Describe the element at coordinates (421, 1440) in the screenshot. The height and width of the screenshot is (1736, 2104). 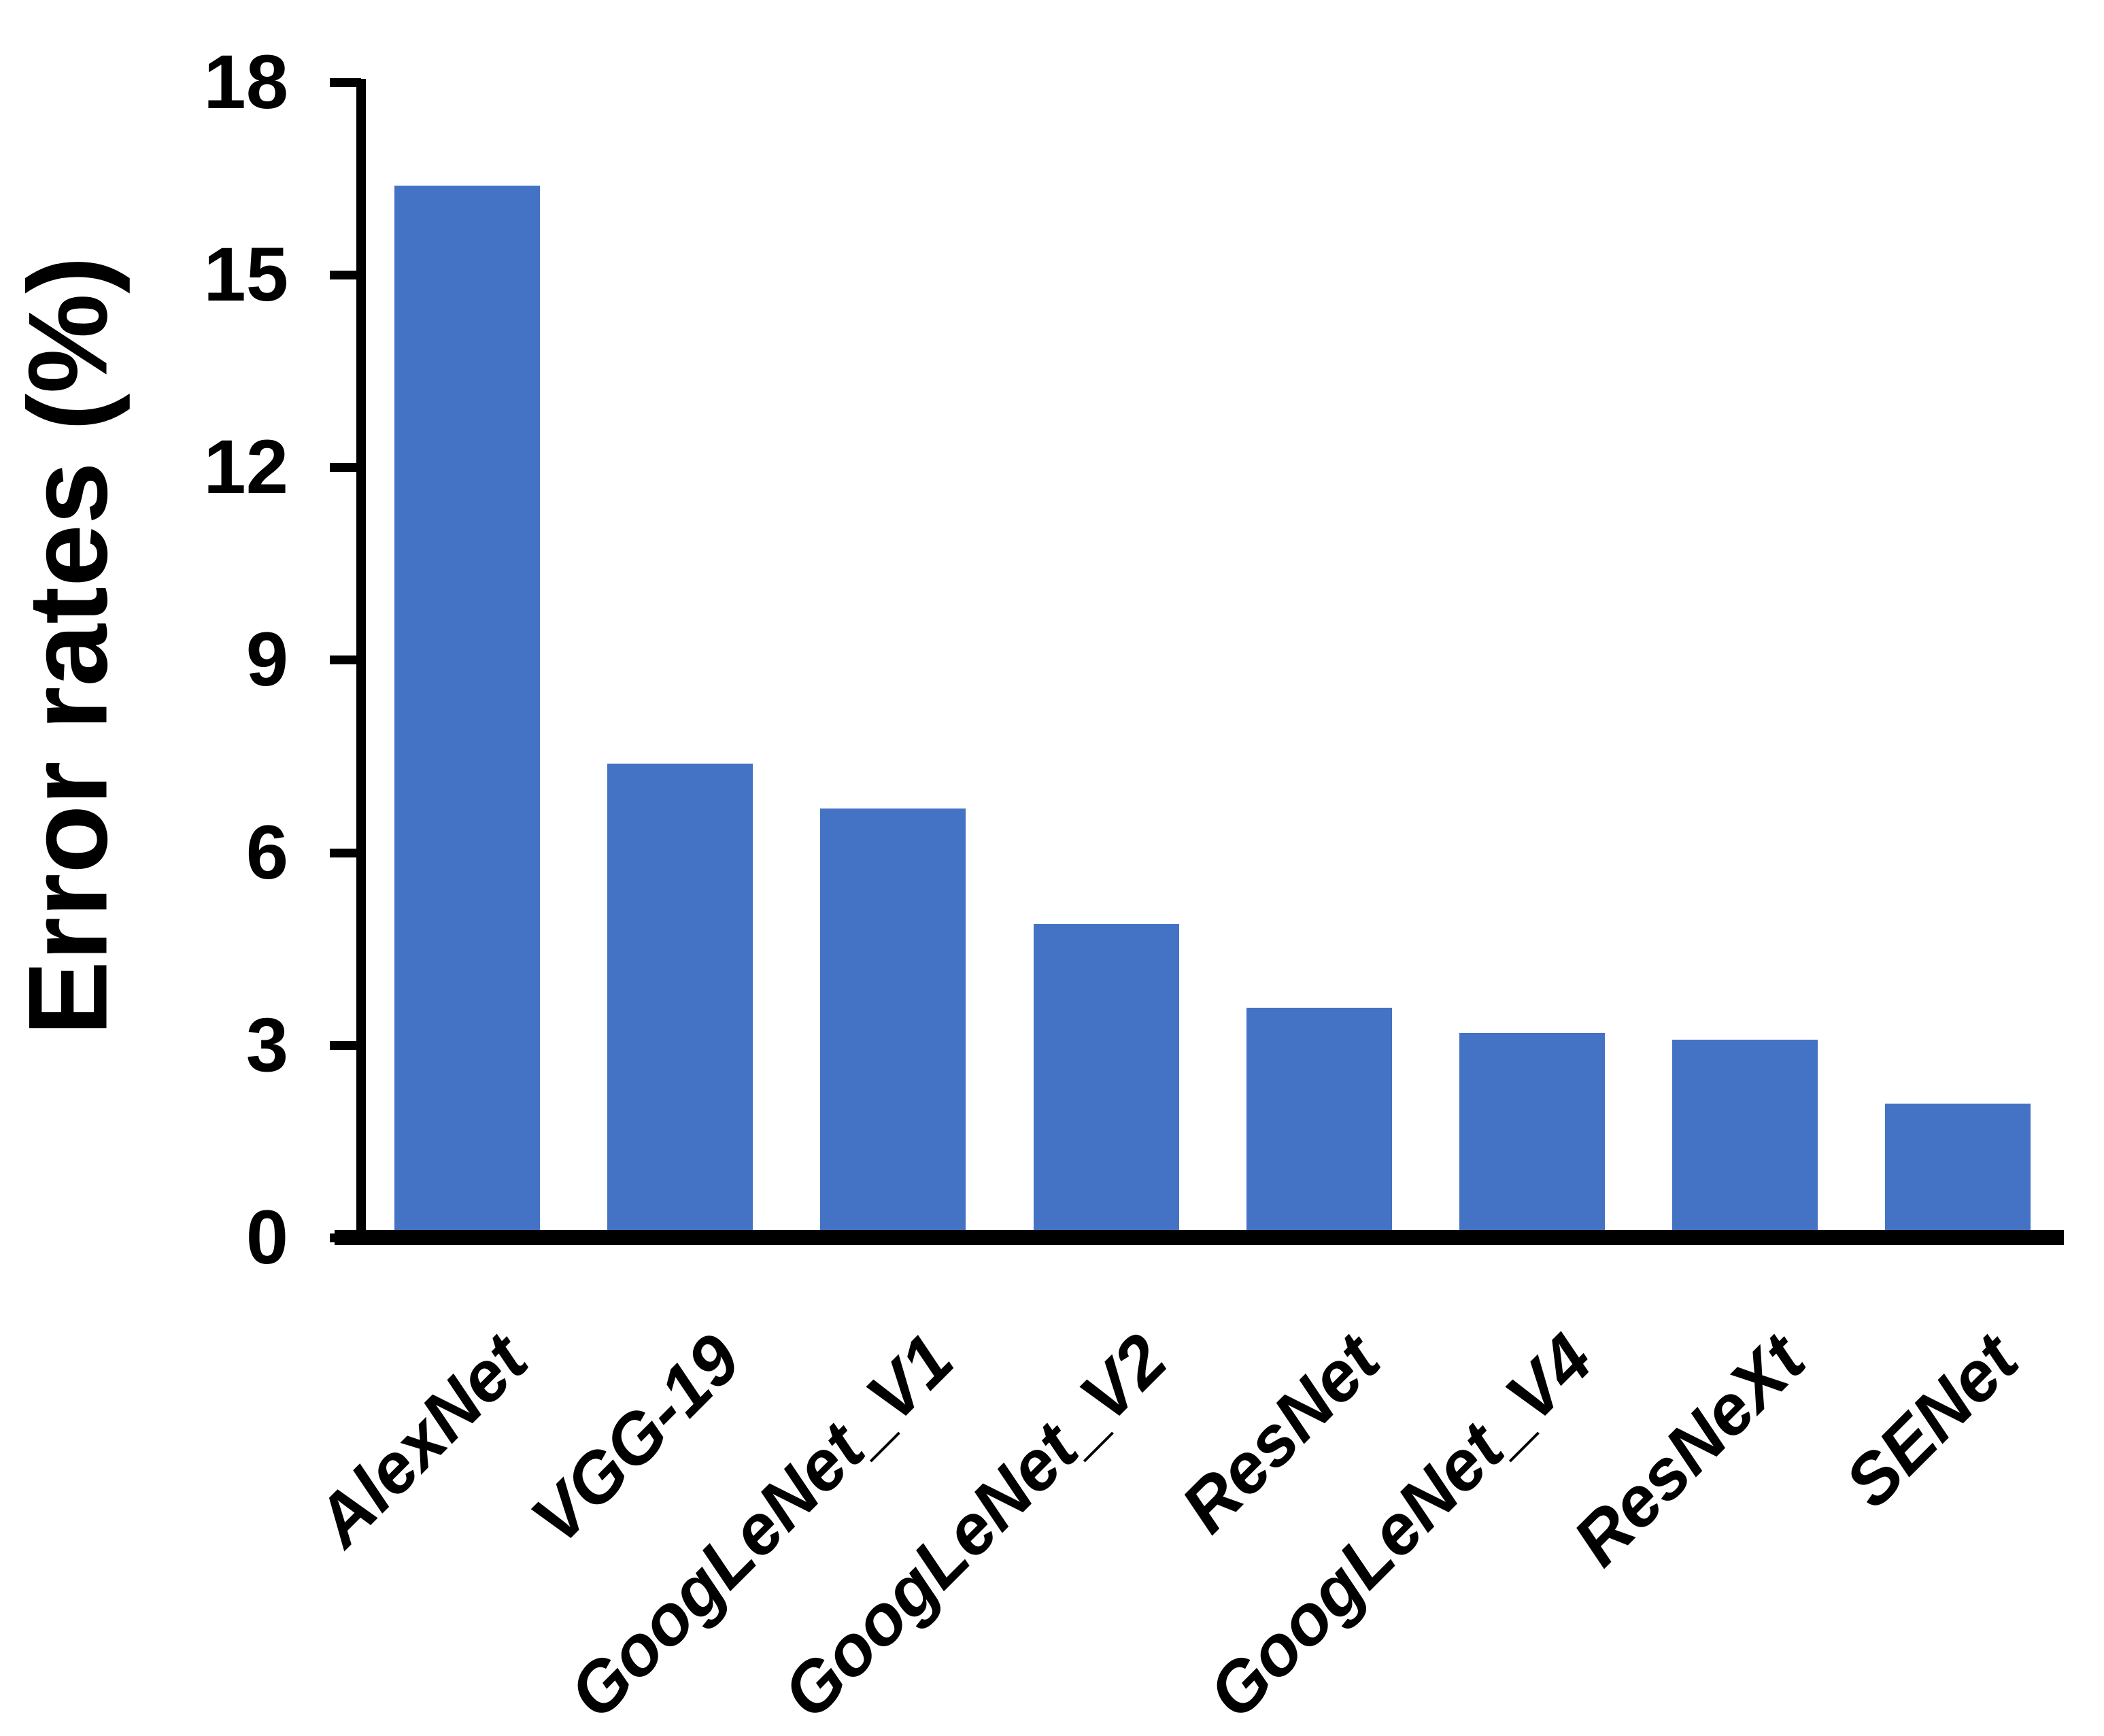
I see `x-category-label: AlexNet` at that location.